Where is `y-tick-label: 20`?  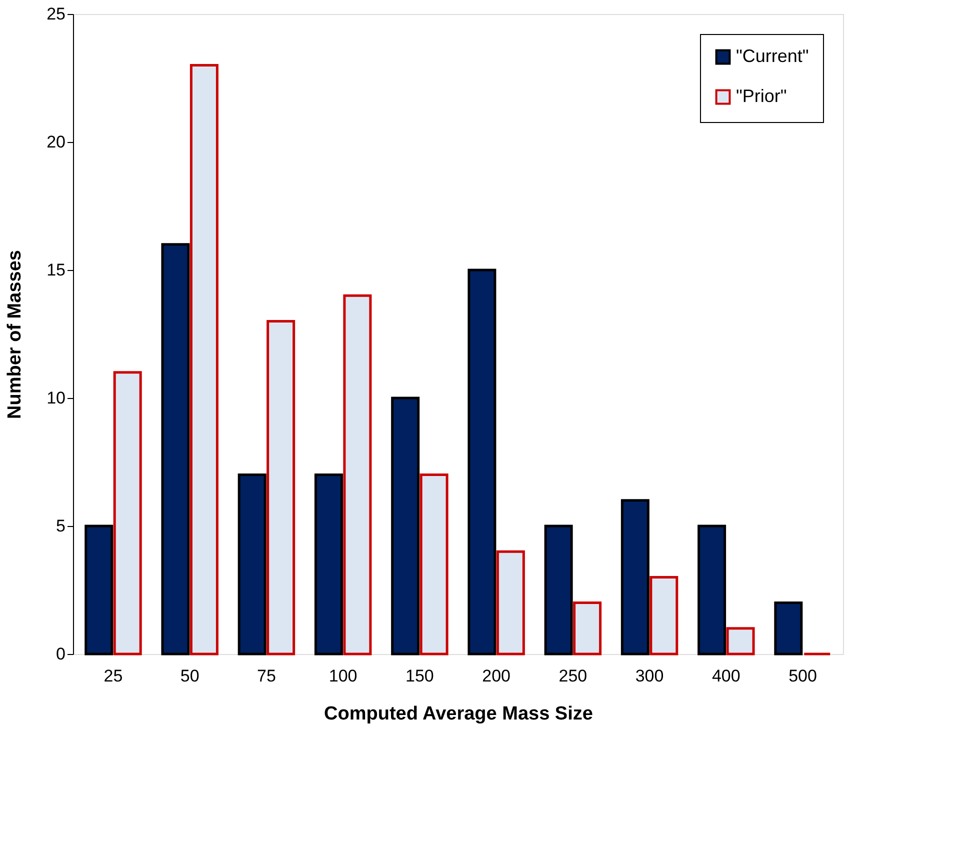 y-tick-label: 20 is located at coordinates (56, 142).